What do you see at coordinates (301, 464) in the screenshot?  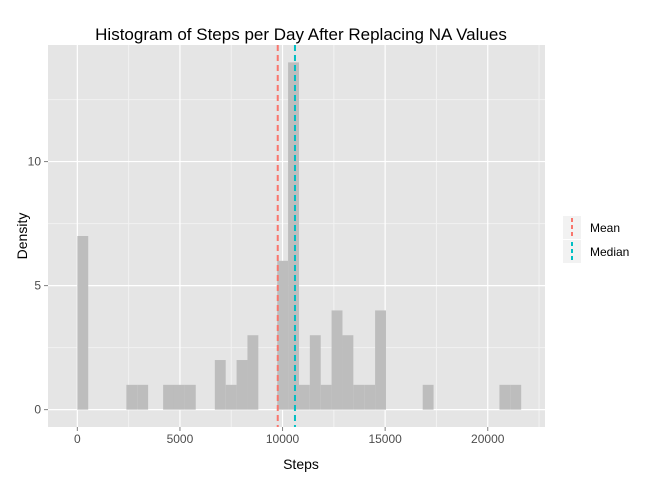 I see `x-axis-title: Steps` at bounding box center [301, 464].